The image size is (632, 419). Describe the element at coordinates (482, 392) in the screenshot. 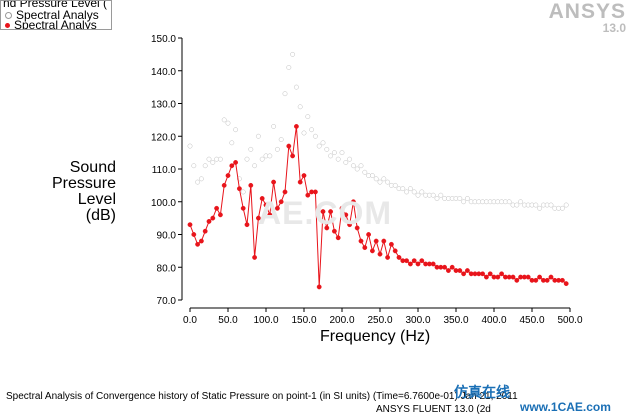

I see `site-logo-text: 仿真在线` at that location.